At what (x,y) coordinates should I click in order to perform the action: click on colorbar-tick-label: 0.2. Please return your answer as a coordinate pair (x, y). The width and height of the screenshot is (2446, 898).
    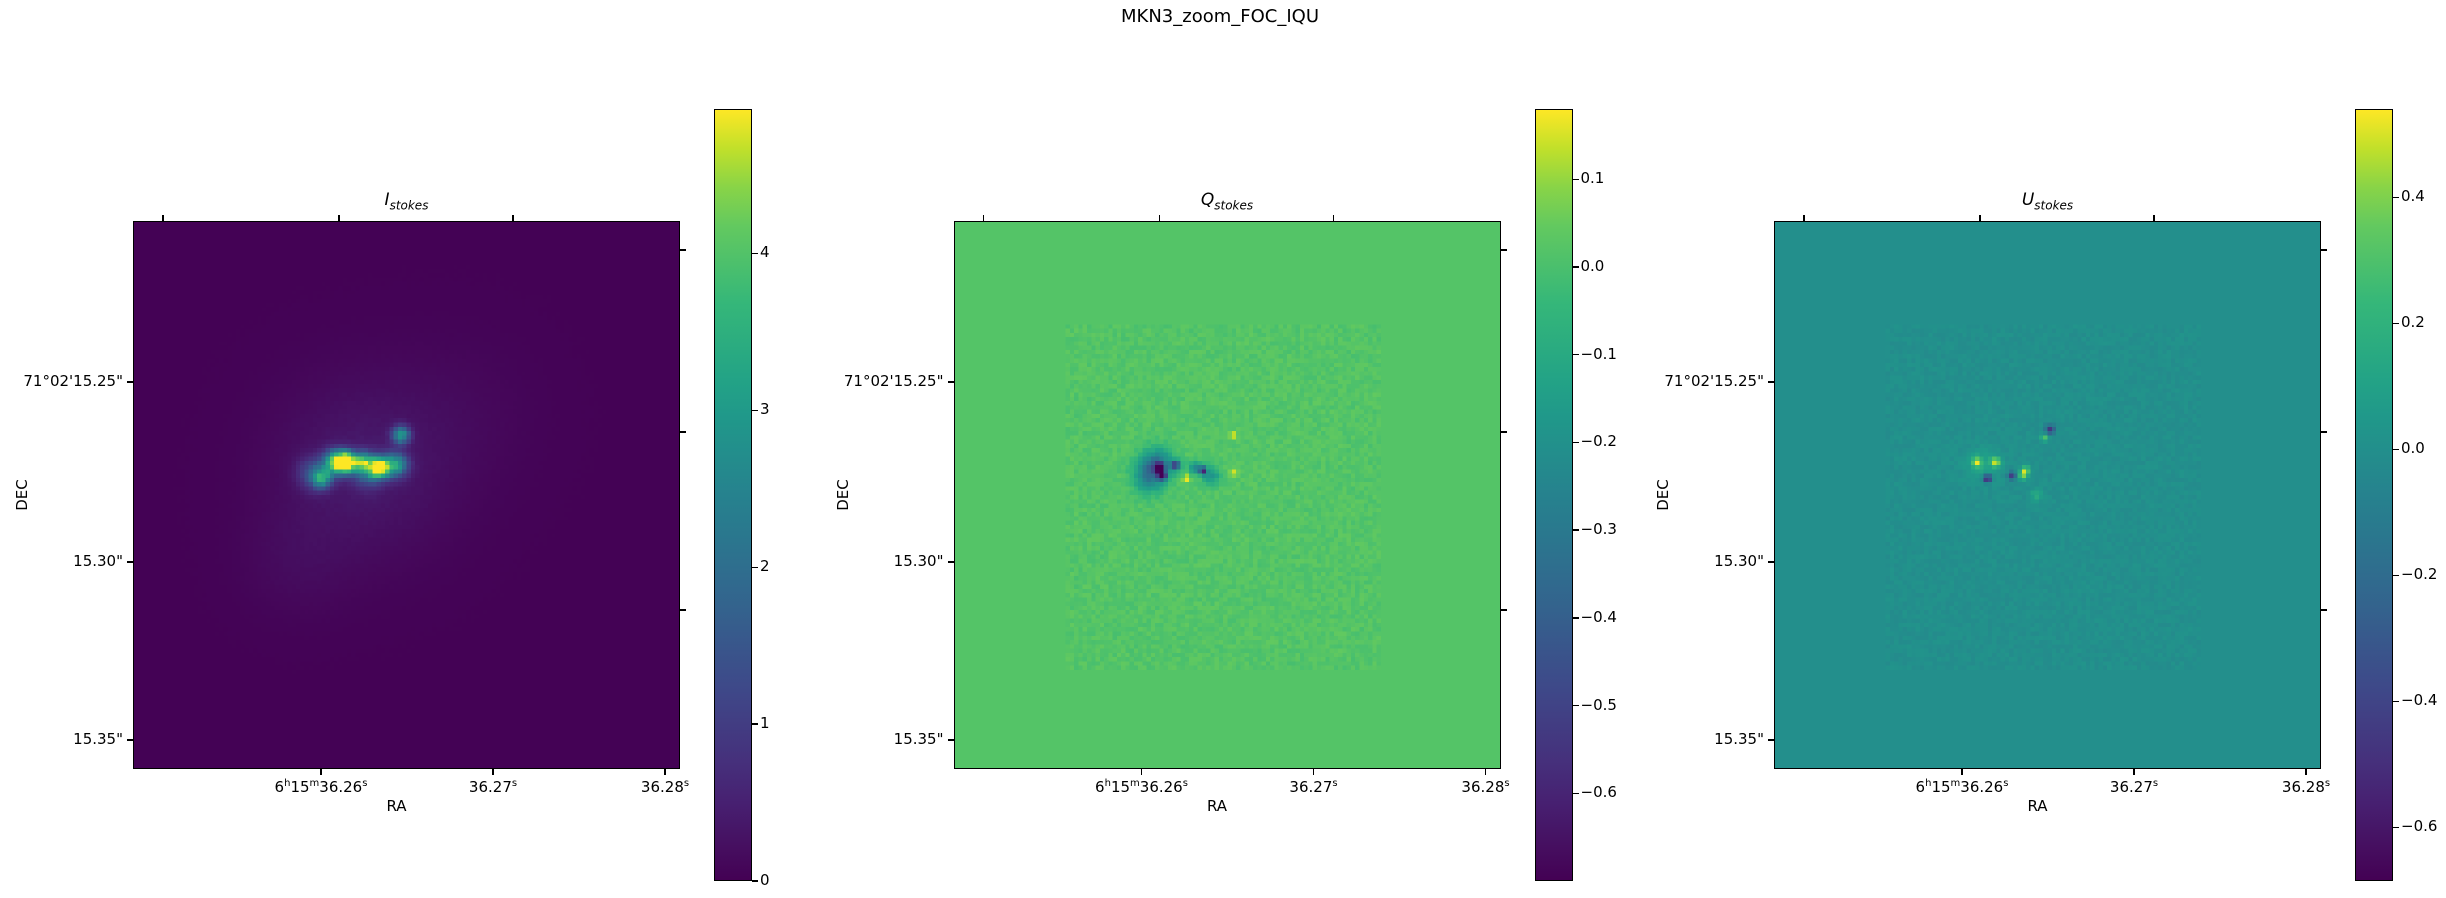
    Looking at the image, I should click on (2413, 322).